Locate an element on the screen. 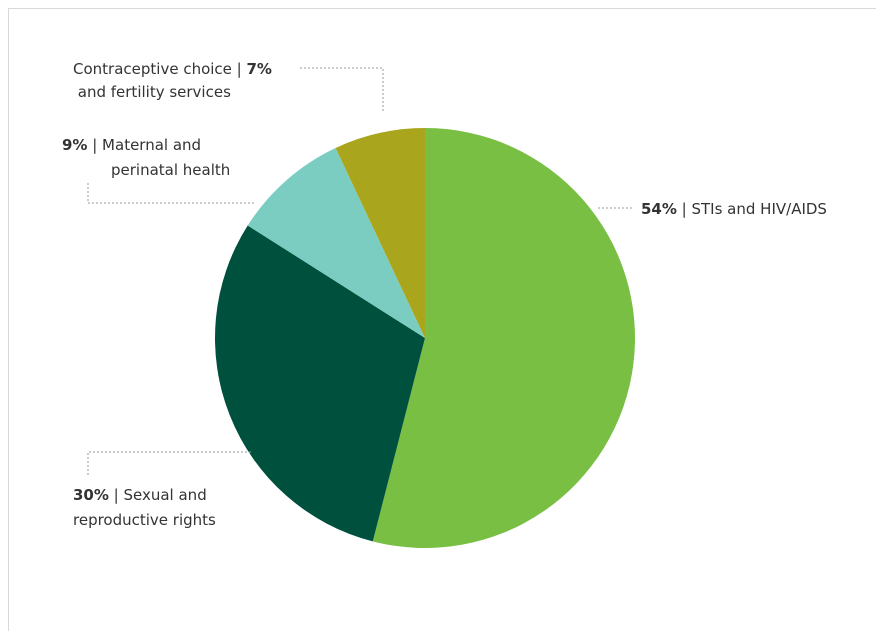 The height and width of the screenshot is (631, 876). leader-line-contraceptive is located at coordinates (342, 89).